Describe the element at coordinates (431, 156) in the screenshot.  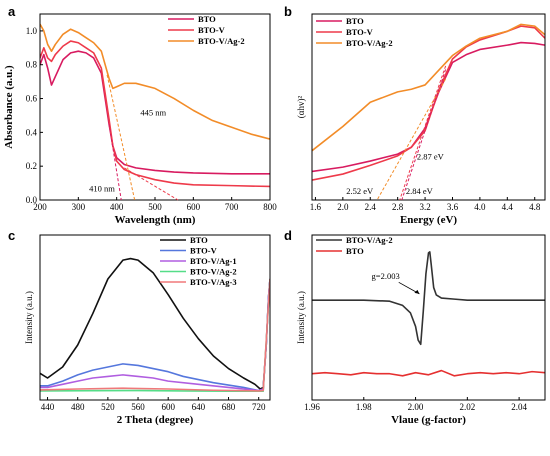
I see `annotation-2-87ev: 2.87 eV` at that location.